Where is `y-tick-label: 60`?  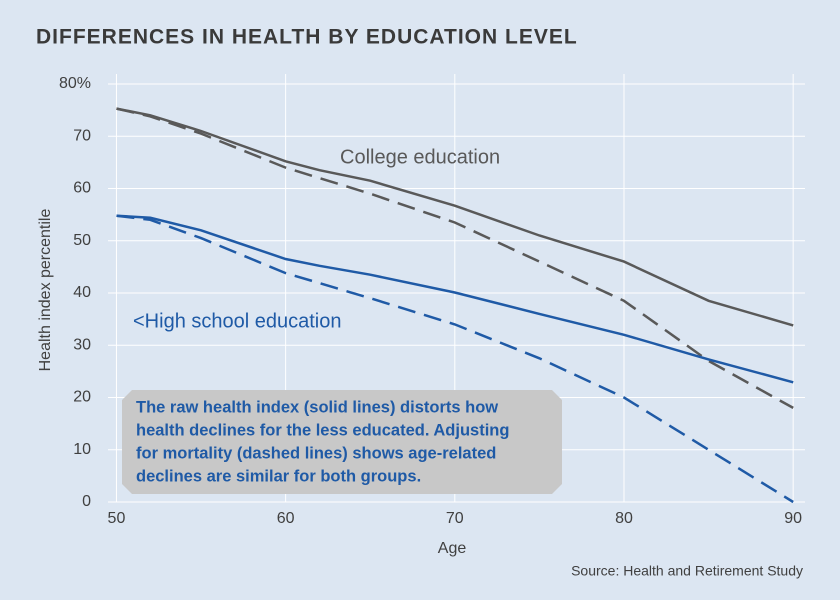 y-tick-label: 60 is located at coordinates (82, 188).